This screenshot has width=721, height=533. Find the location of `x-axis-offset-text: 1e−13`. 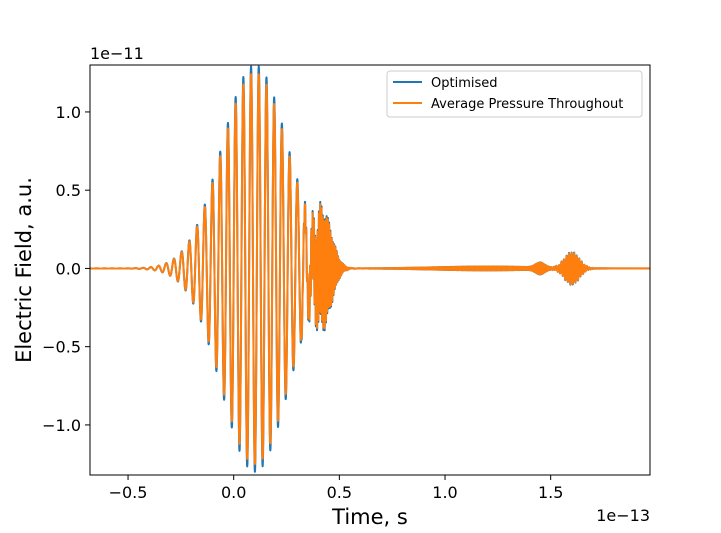

x-axis-offset-text: 1e−13 is located at coordinates (623, 515).